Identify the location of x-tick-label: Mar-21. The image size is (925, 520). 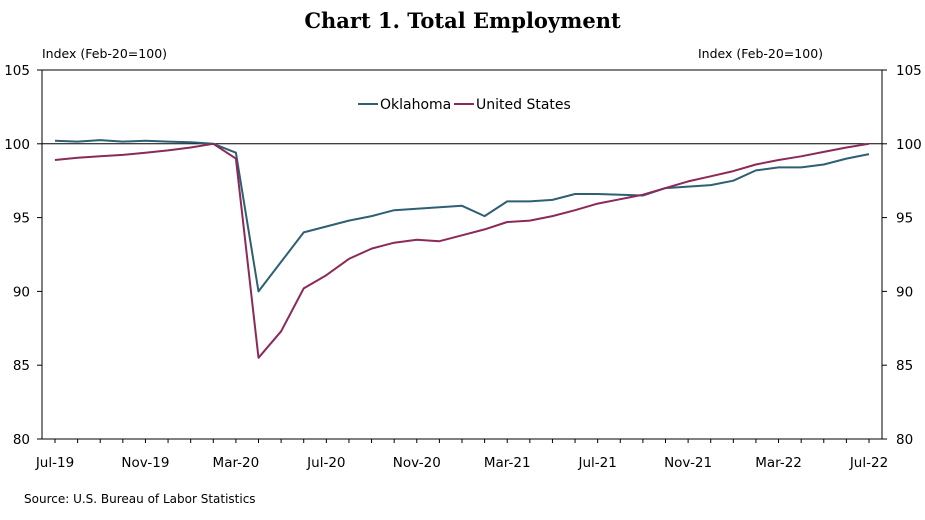
(507, 463).